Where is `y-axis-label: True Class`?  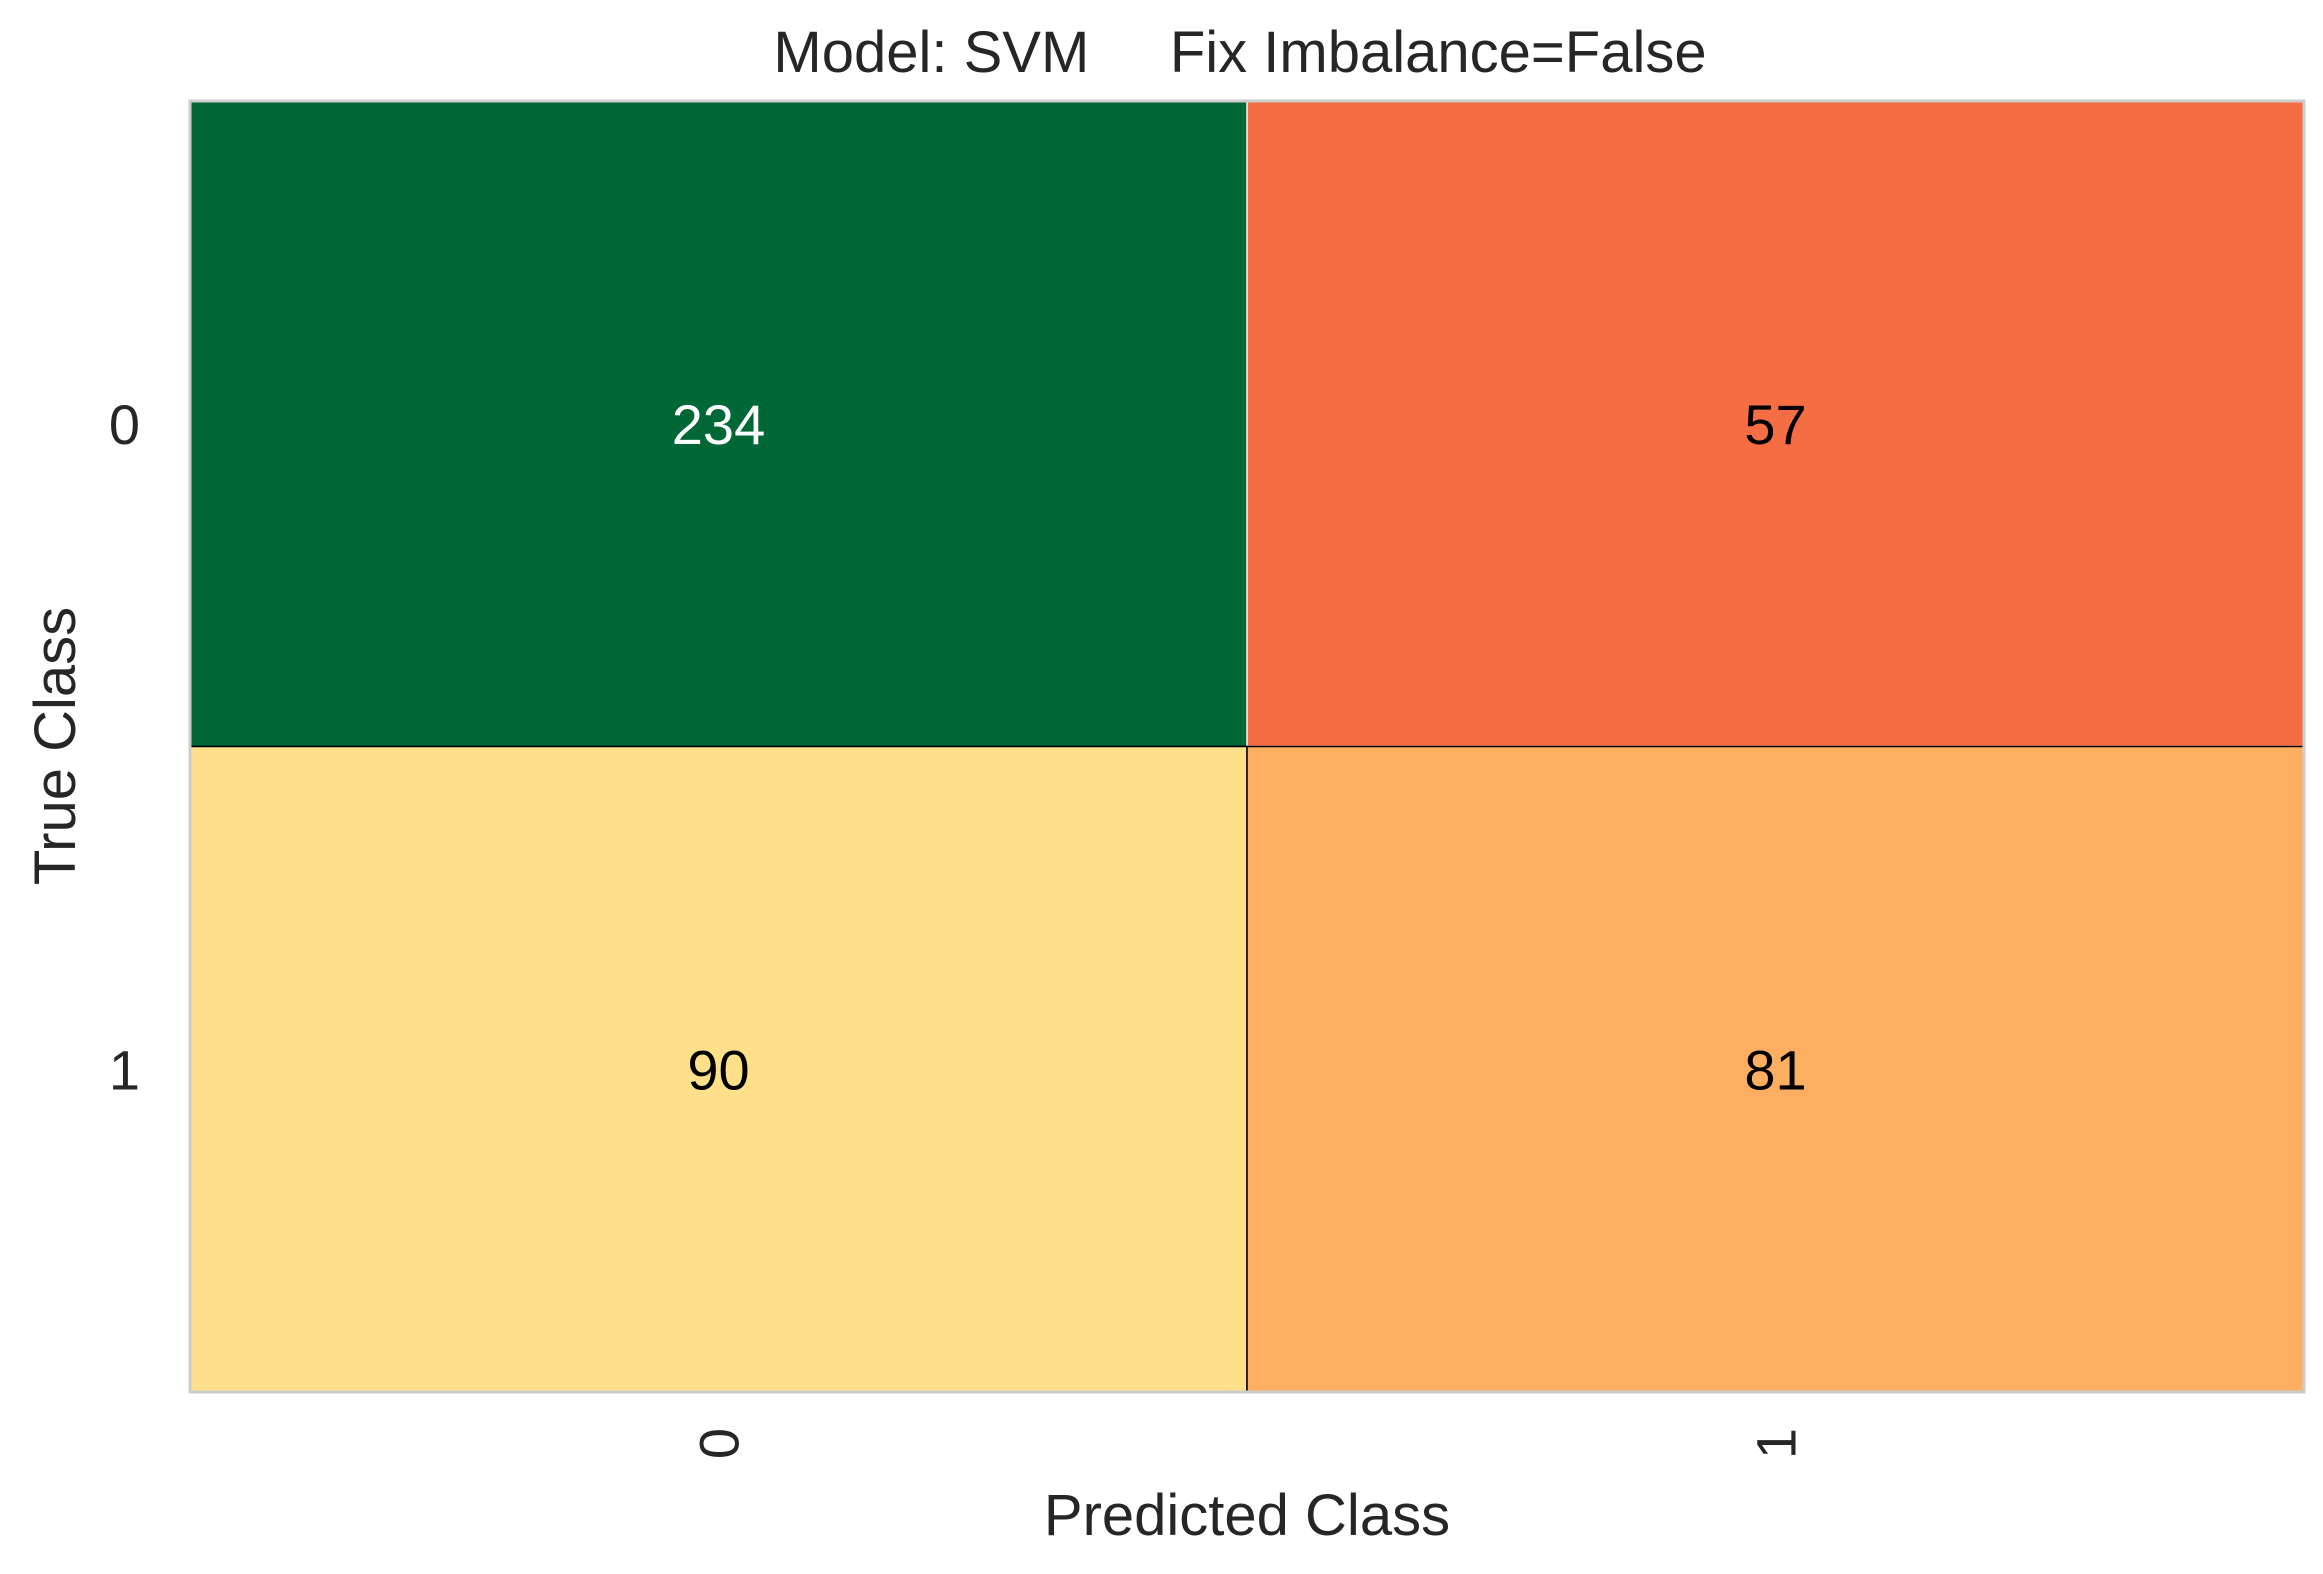
y-axis-label: True Class is located at coordinates (55, 746).